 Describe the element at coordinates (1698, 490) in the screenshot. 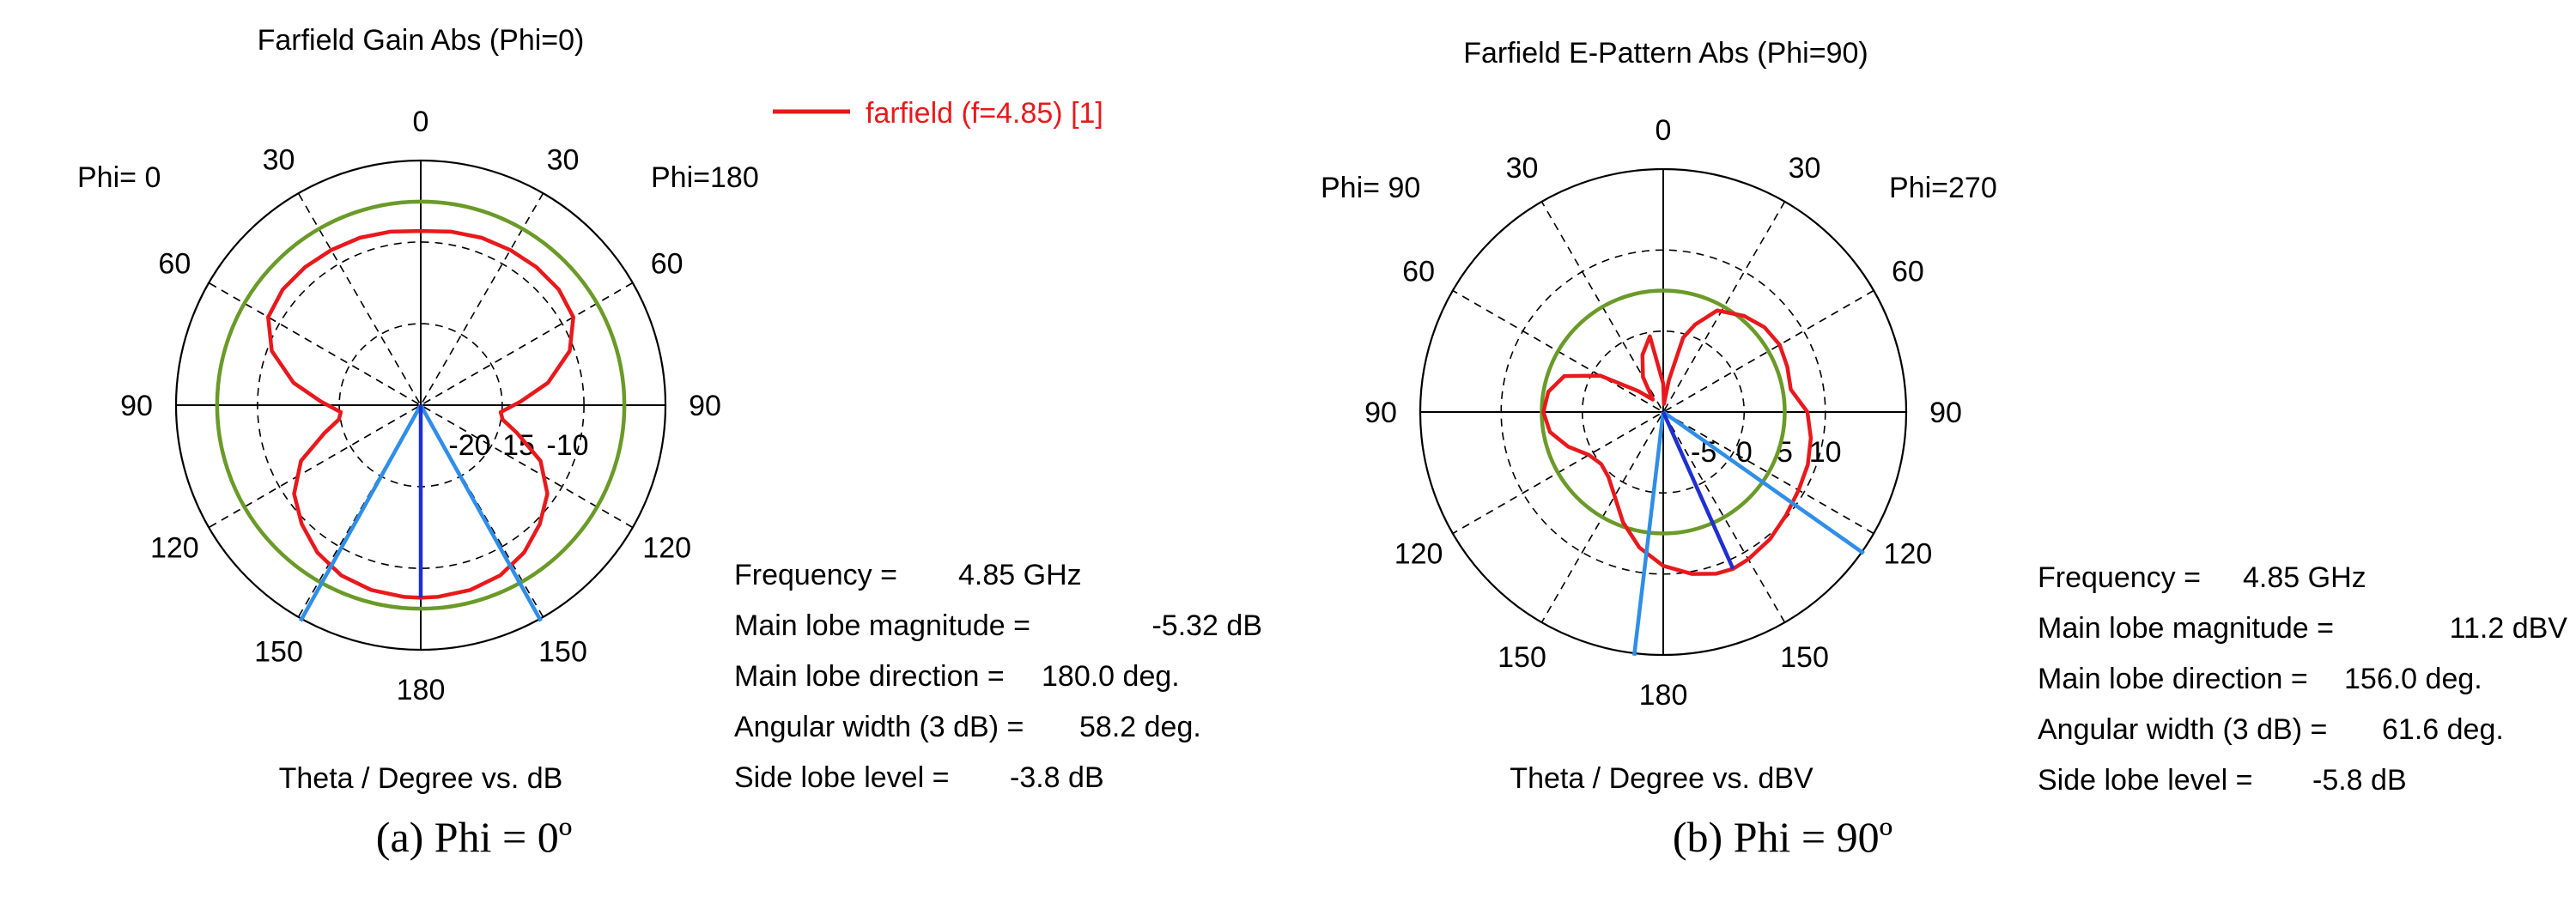

I see `main-lobe-line` at that location.